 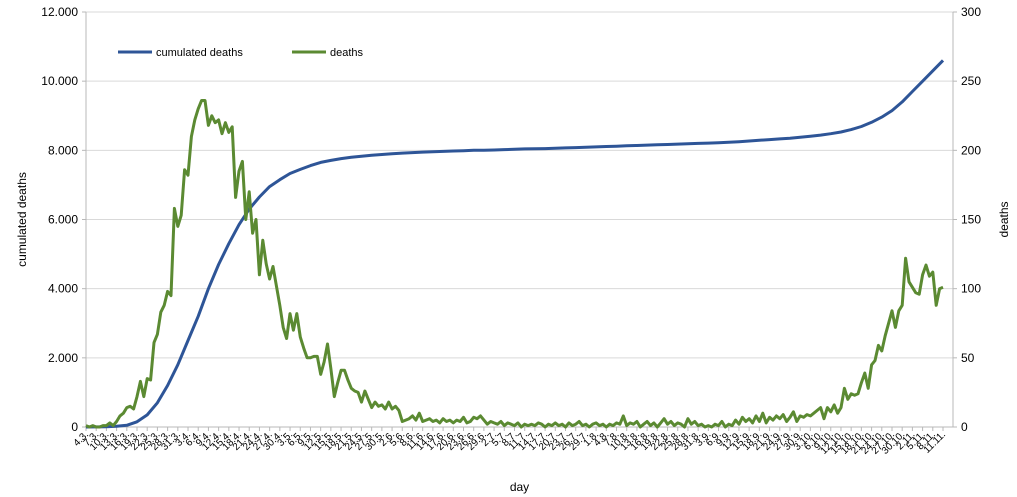 I want to click on right-tick-label: 250, so click(x=971, y=81).